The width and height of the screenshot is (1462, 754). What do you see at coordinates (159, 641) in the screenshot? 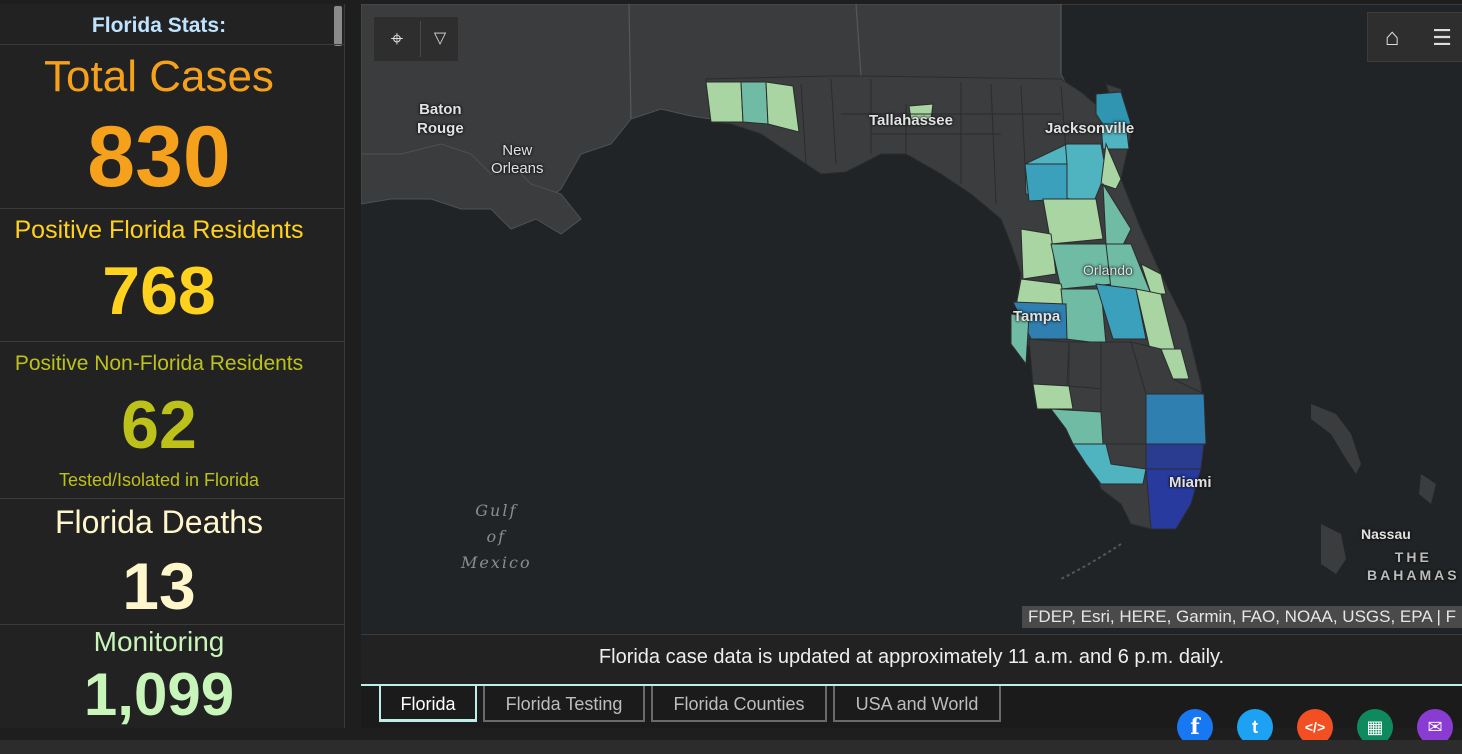
I see `monitoring-label: Monitoring` at bounding box center [159, 641].